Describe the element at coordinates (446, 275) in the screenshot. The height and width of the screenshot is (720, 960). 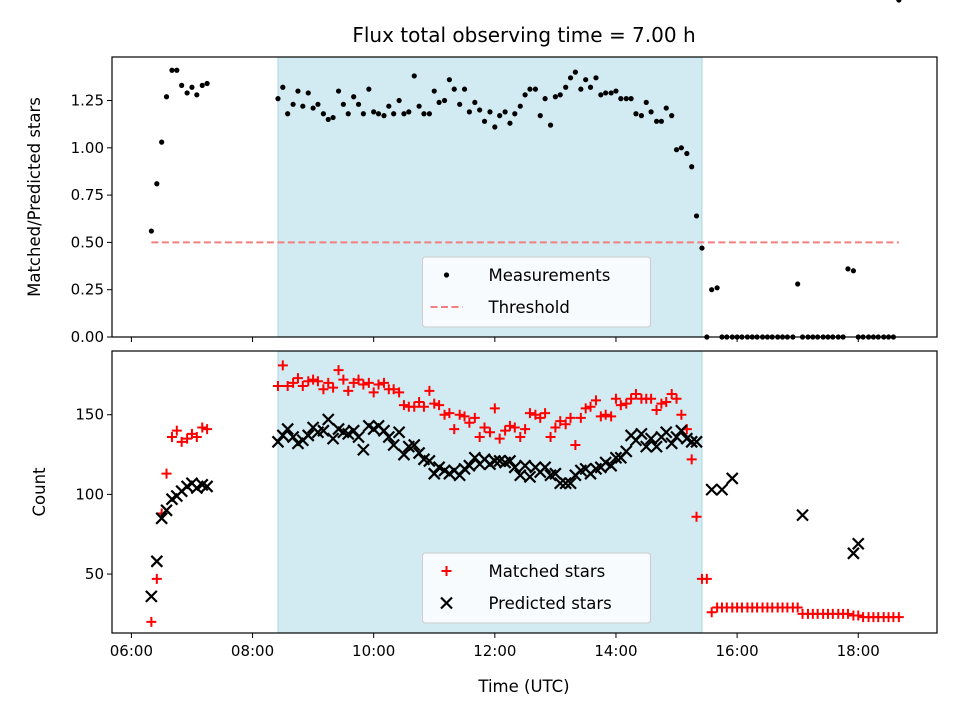
I see `legend-marker-dot` at that location.